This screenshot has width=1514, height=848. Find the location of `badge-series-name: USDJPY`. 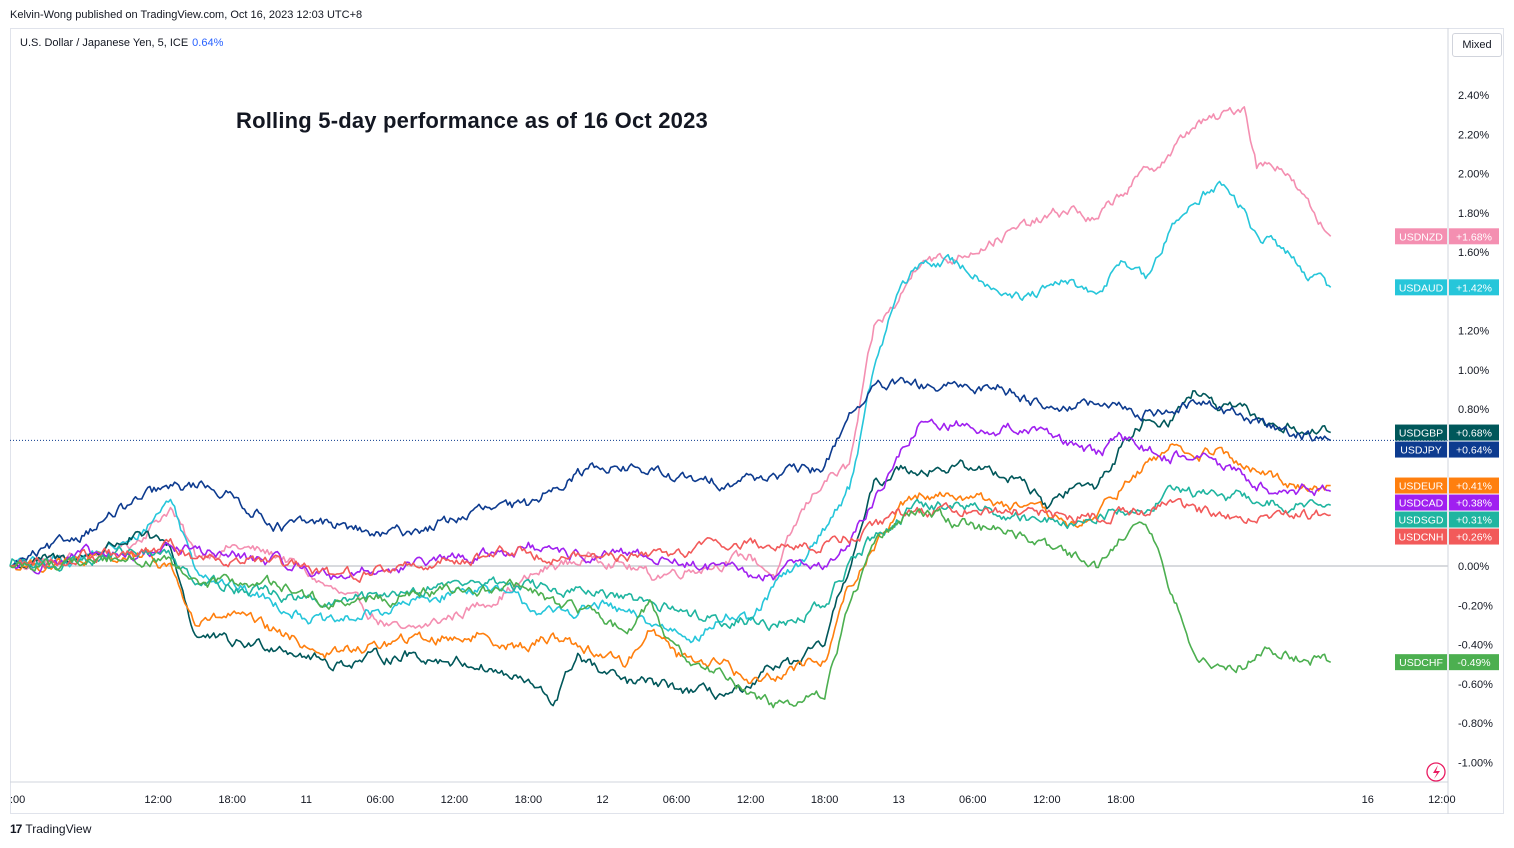

badge-series-name: USDJPY is located at coordinates (1420, 451).